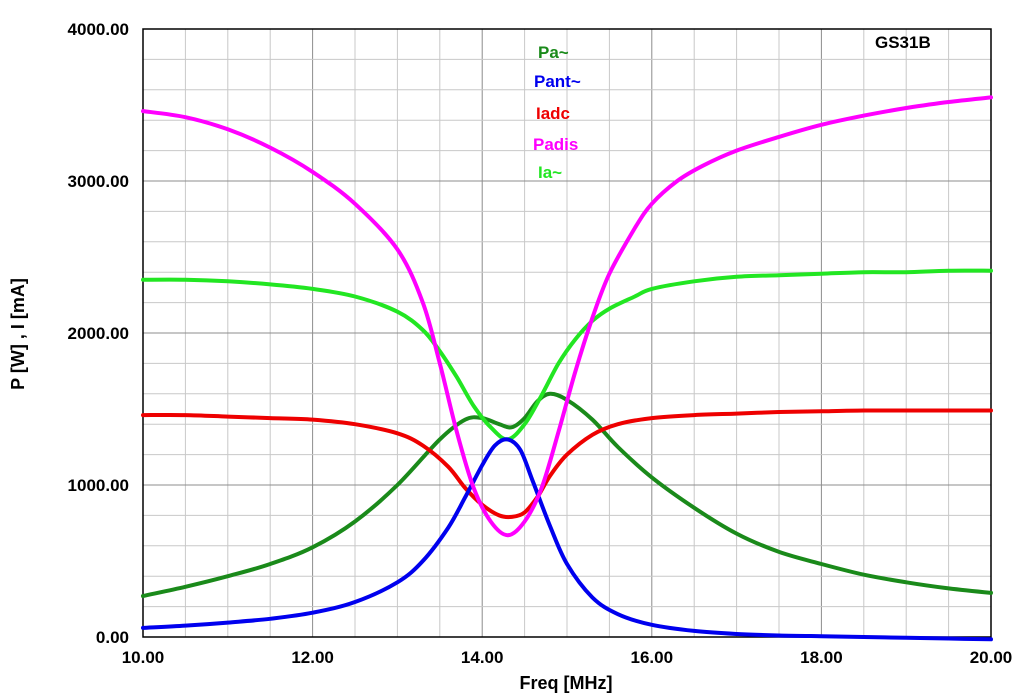  Describe the element at coordinates (567, 657) in the screenshot. I see `x-tick-labels: 10.00 12.00 14.00 16.00 18.00 20.00` at that location.